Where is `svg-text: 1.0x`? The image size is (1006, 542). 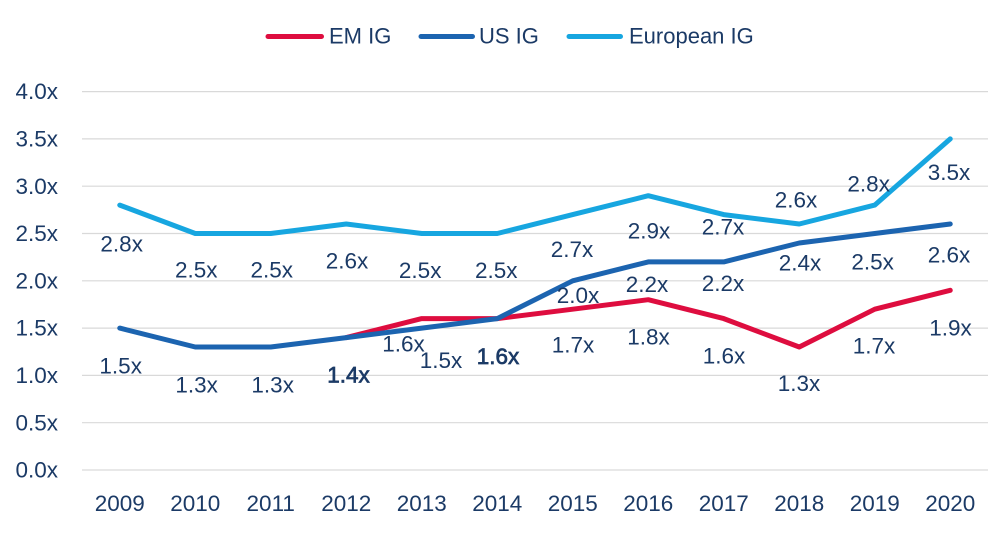 svg-text: 1.0x is located at coordinates (36, 375).